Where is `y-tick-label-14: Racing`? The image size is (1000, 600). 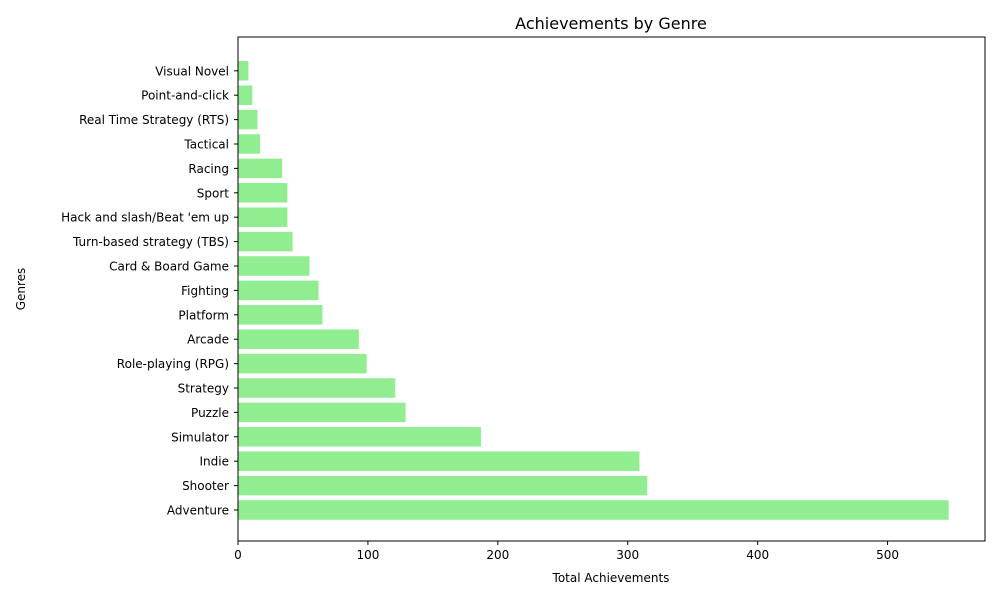 y-tick-label-14: Racing is located at coordinates (208, 169).